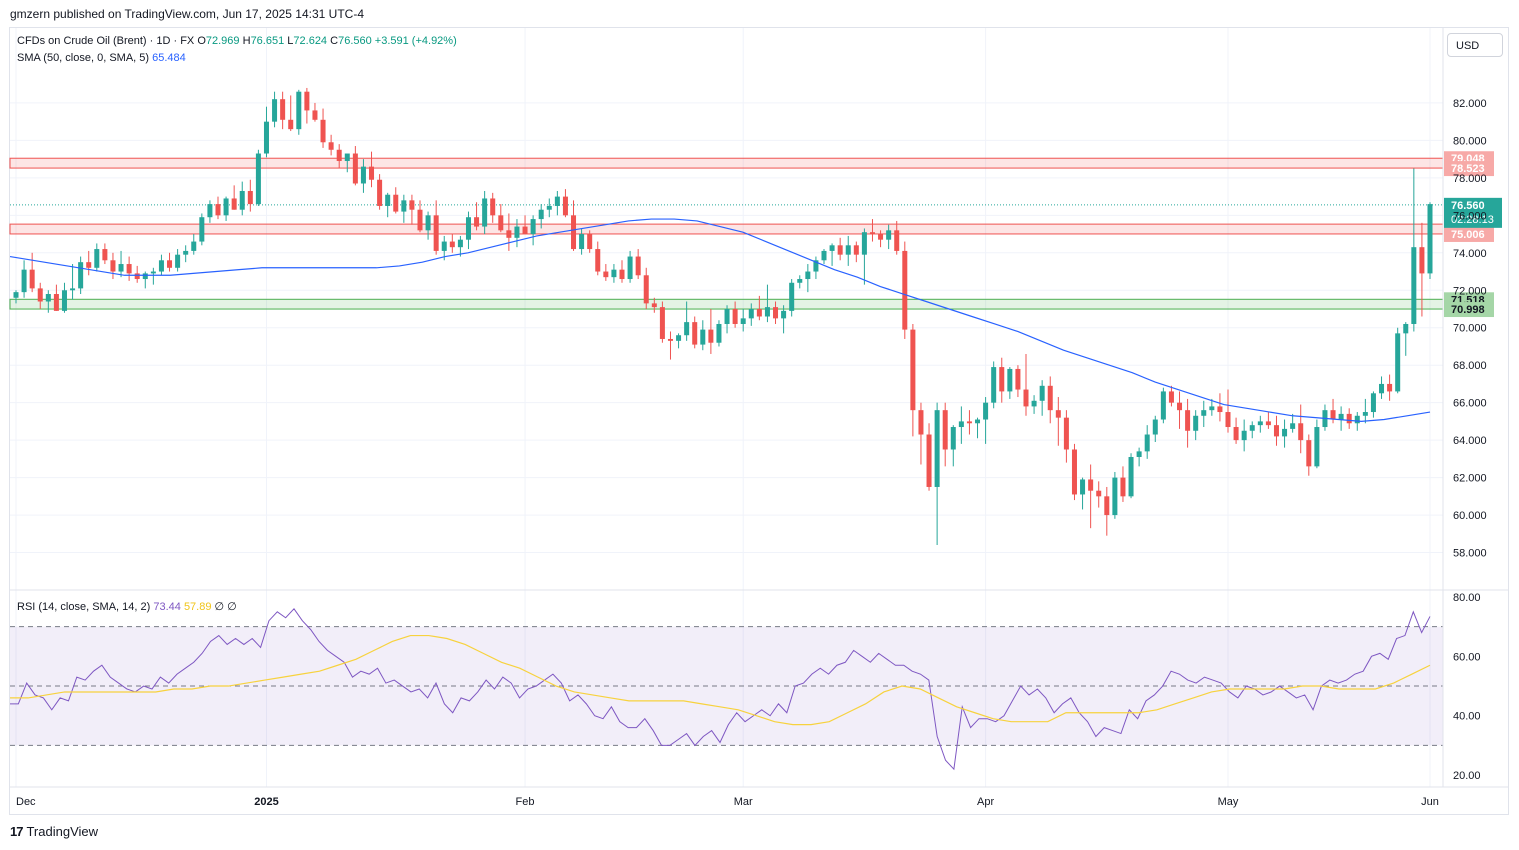 Image resolution: width=1519 pixels, height=850 pixels. What do you see at coordinates (225, 607) in the screenshot?
I see `rsi-extra: ∅ ∅` at bounding box center [225, 607].